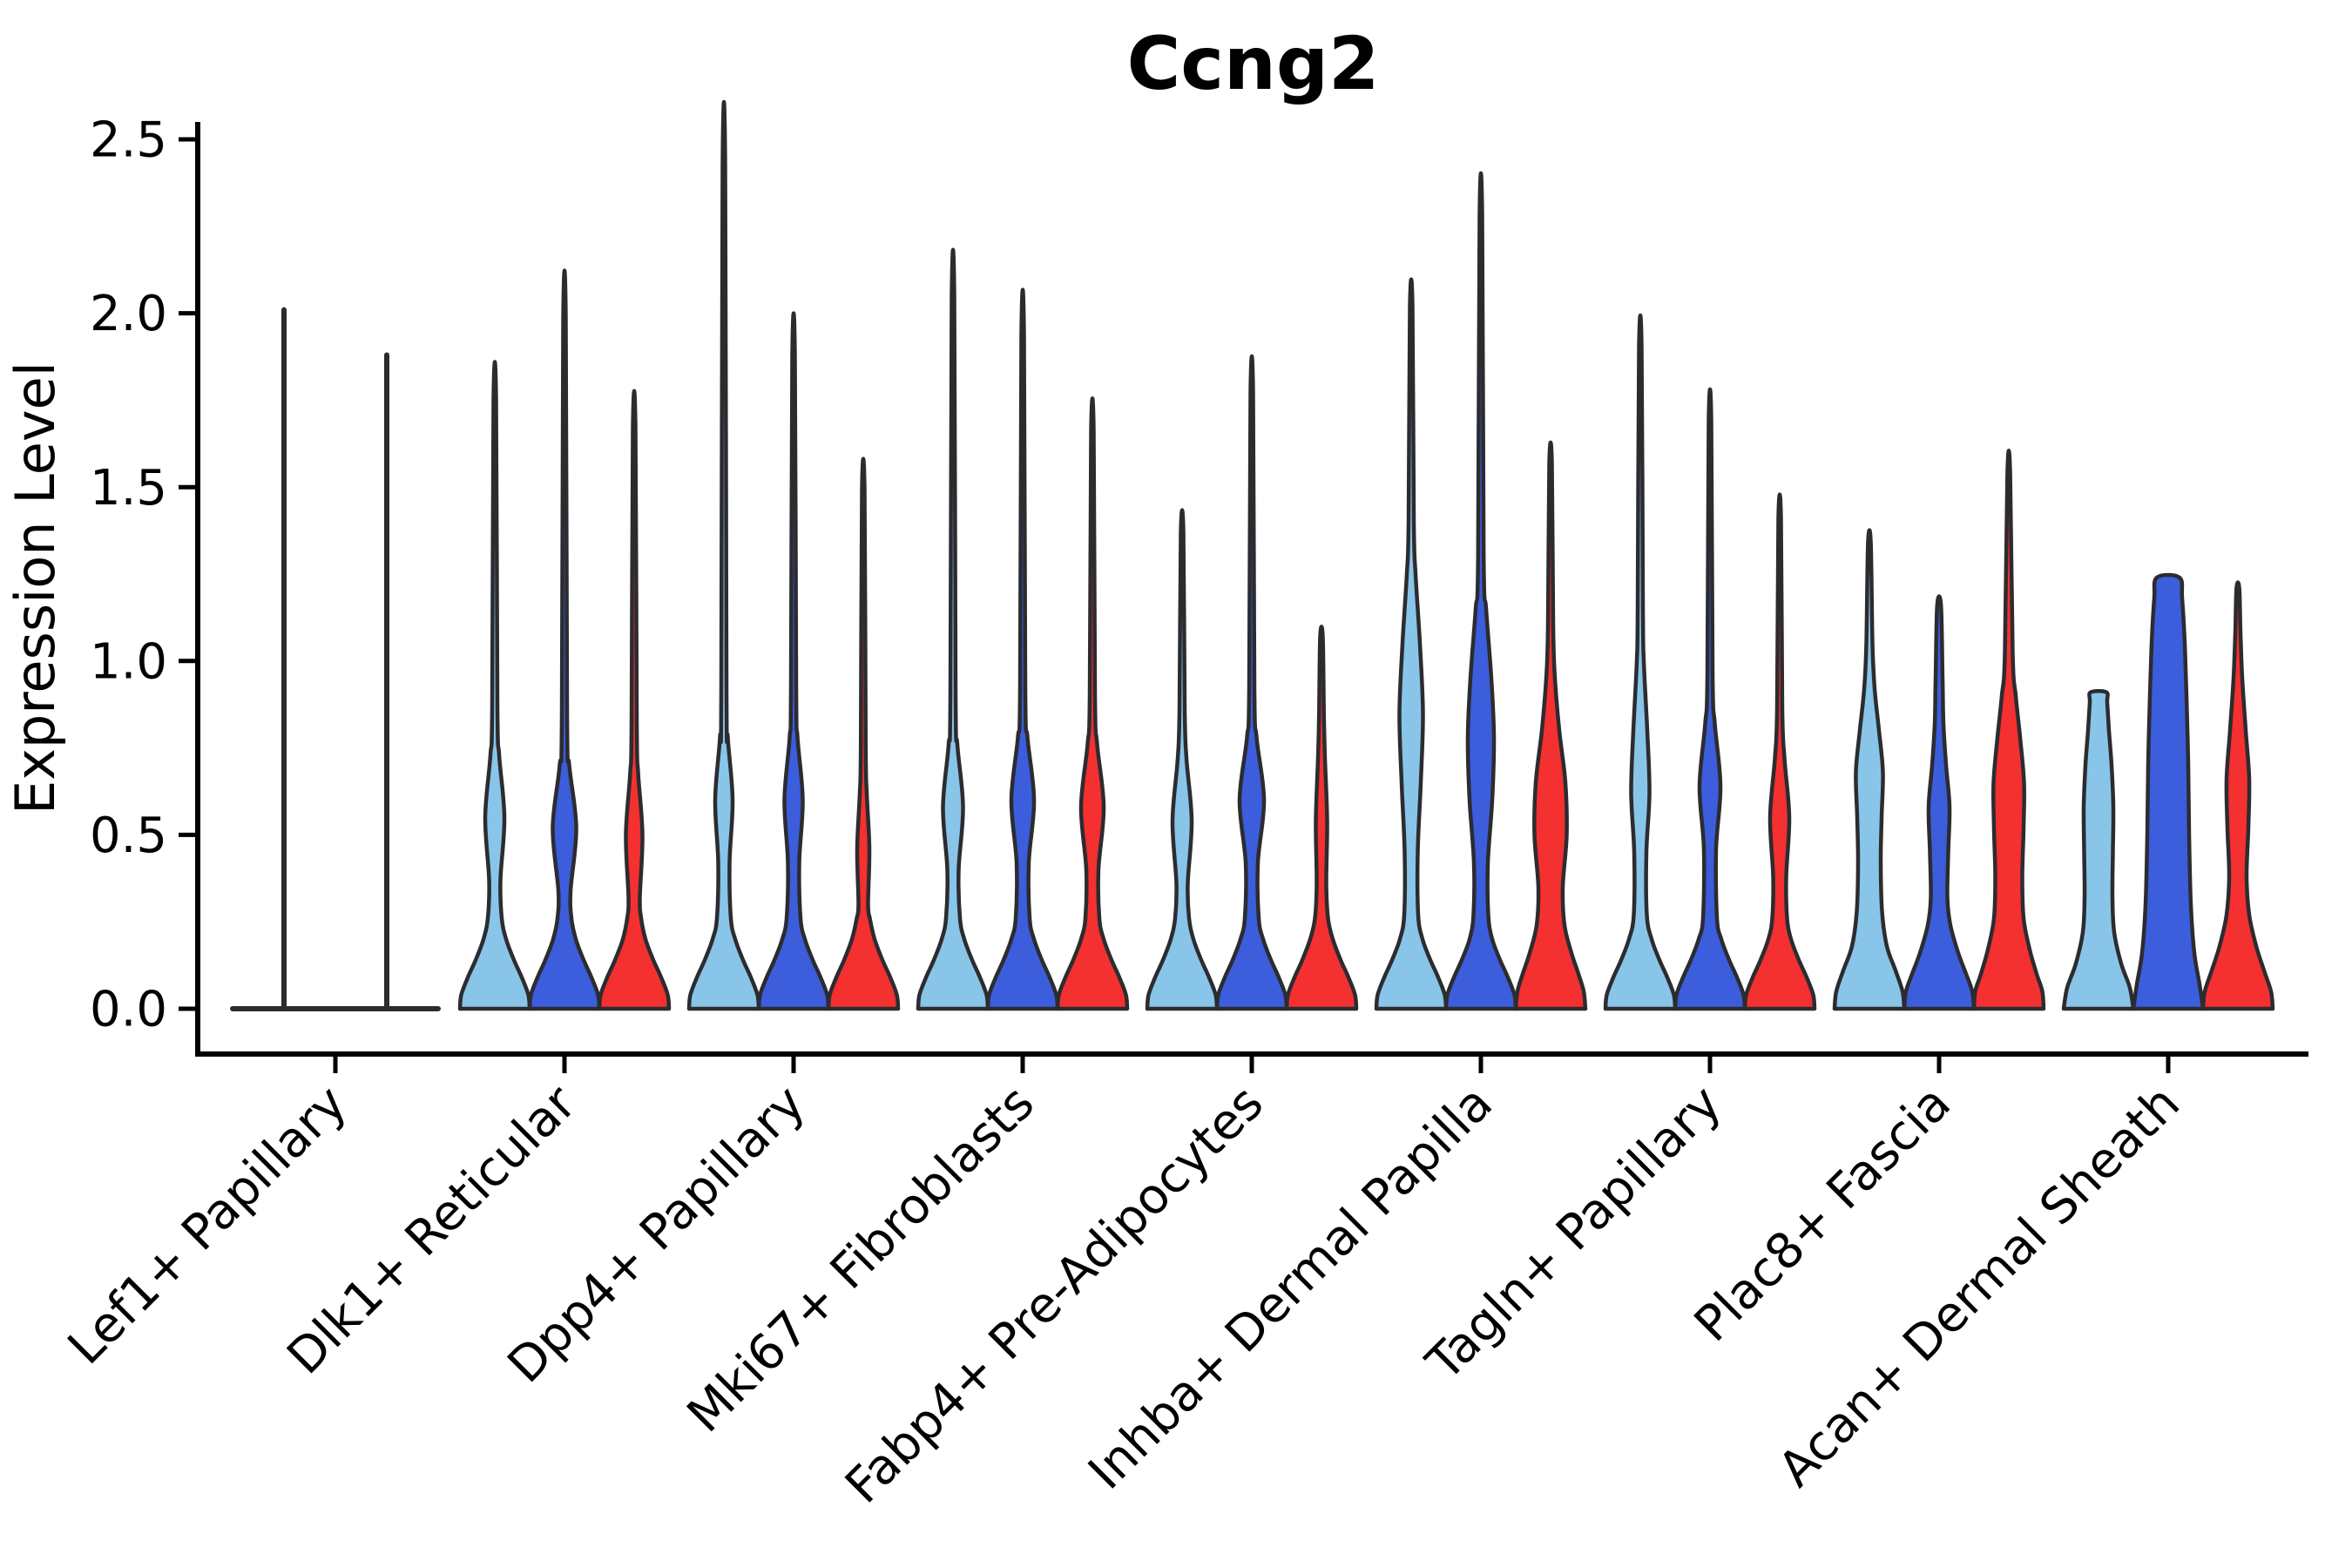 The width and height of the screenshot is (2352, 1568). Describe the element at coordinates (284, 659) in the screenshot. I see `violin-collapsed-lightblue` at that location.